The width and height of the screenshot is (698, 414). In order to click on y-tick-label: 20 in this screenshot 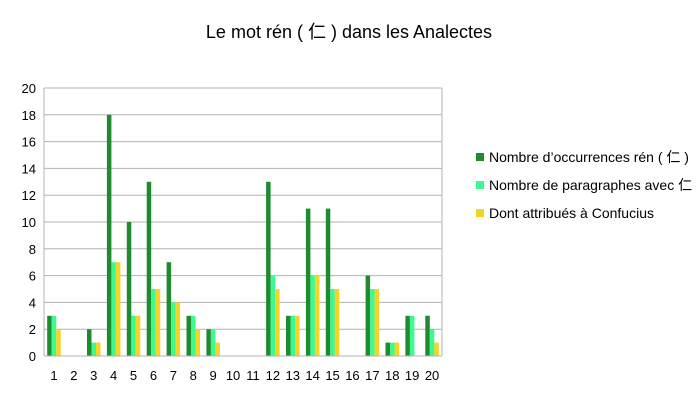, I will do `click(29, 88)`.